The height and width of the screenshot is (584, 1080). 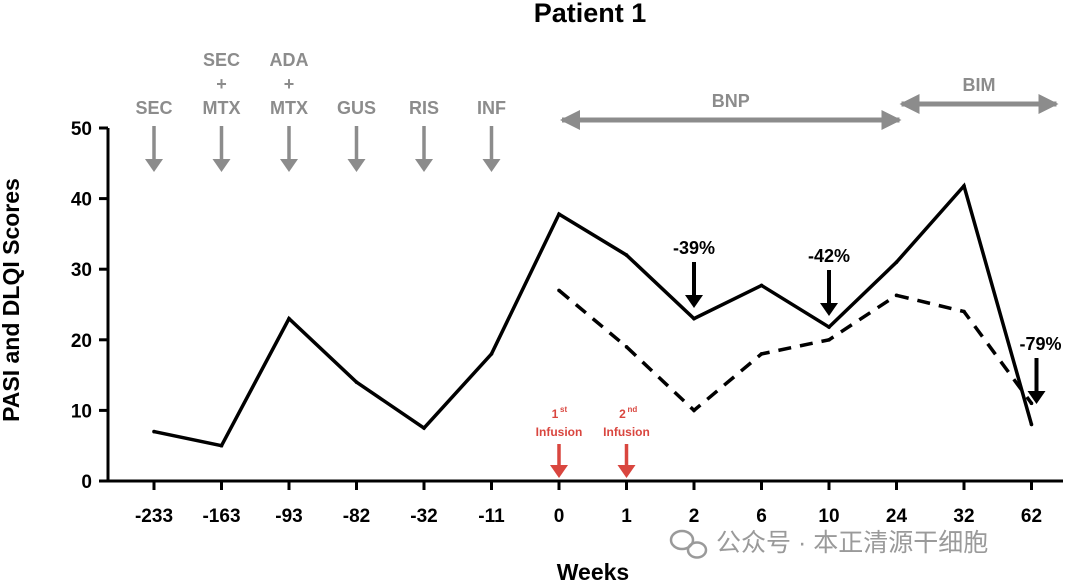 What do you see at coordinates (86, 482) in the screenshot?
I see `y-tick-label: 0` at bounding box center [86, 482].